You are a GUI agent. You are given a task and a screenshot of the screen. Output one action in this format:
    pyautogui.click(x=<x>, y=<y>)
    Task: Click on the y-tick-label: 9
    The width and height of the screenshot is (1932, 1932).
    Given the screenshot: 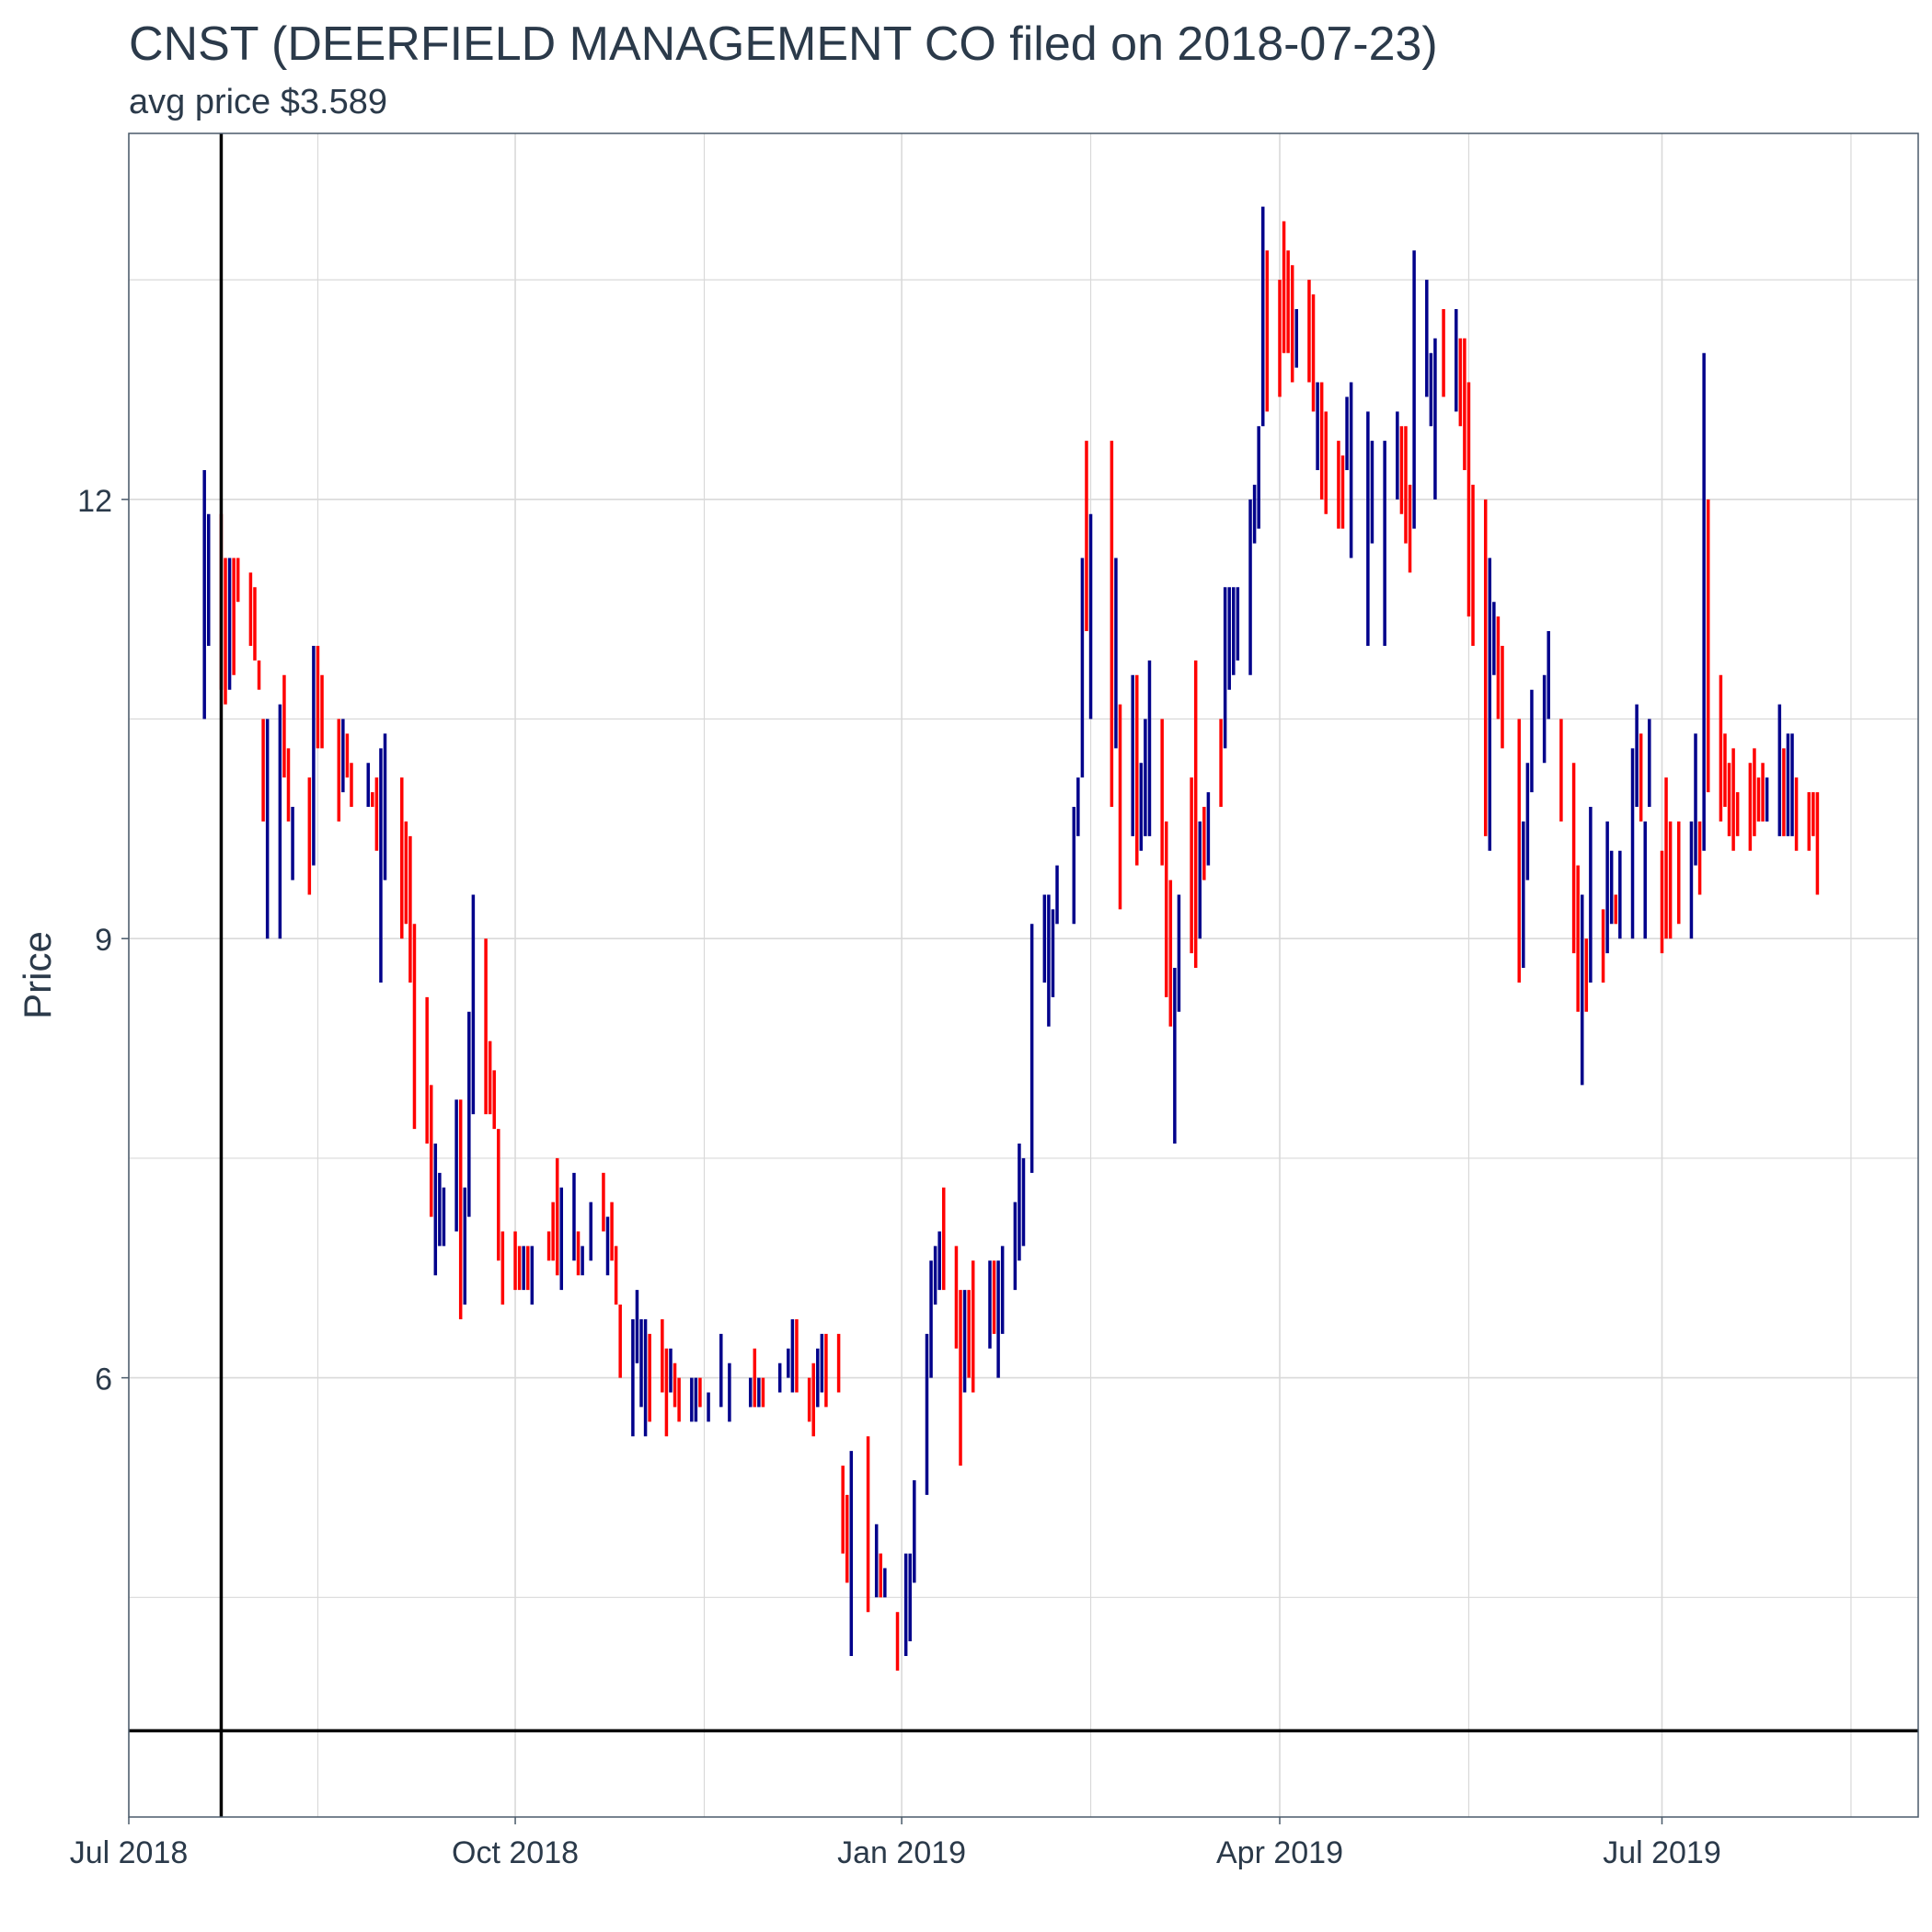 What is the action you would take?
    pyautogui.click(x=103, y=940)
    